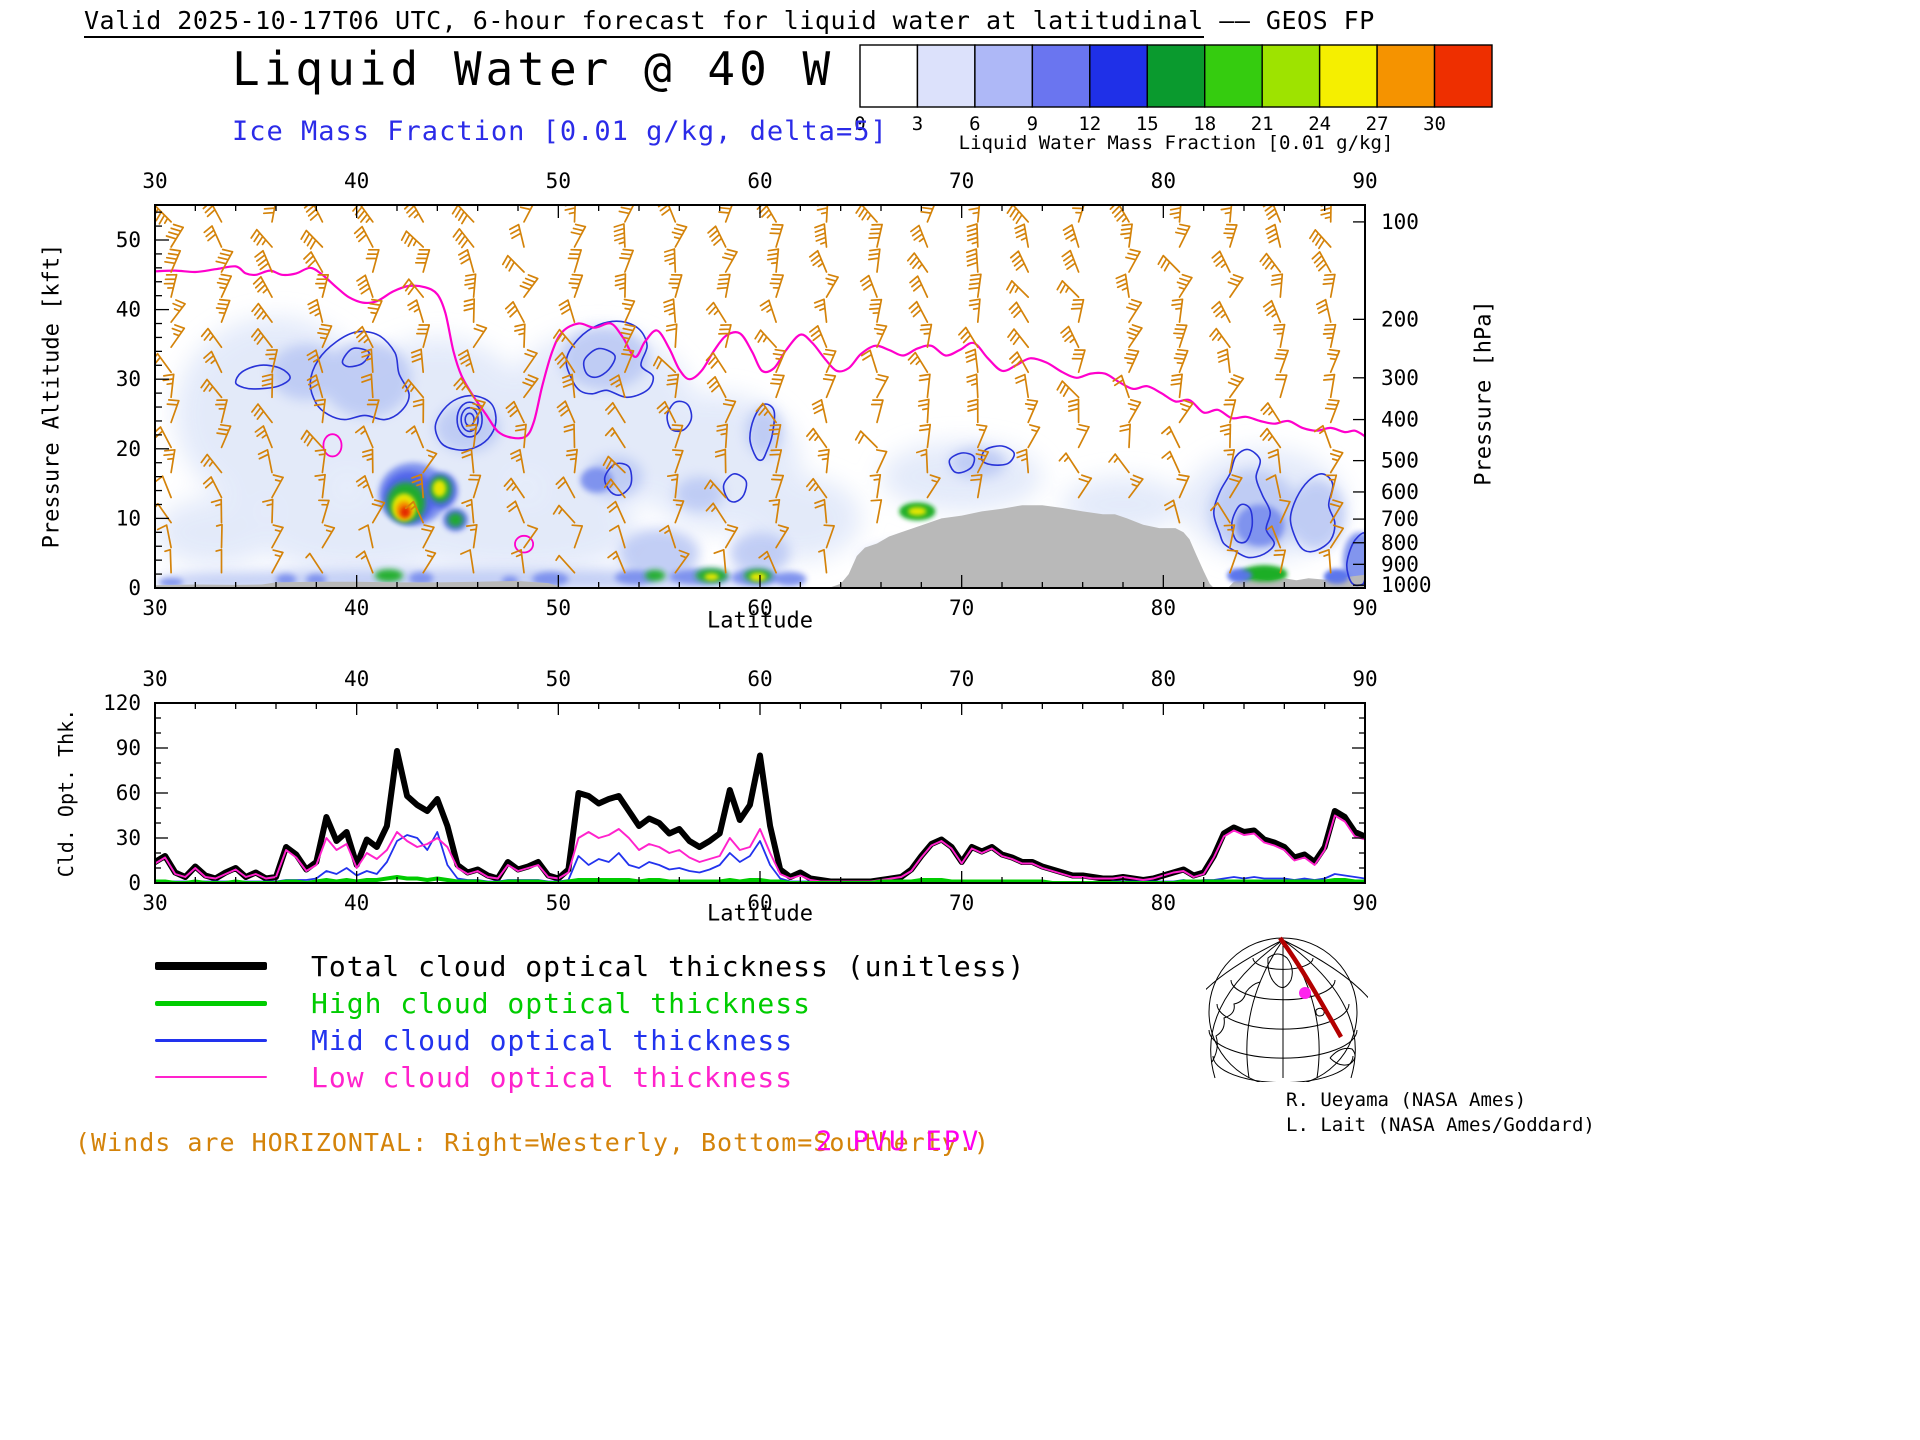 This screenshot has height=1440, width=1920. Describe the element at coordinates (211, 966) in the screenshot. I see `legend-swatch-total` at that location.